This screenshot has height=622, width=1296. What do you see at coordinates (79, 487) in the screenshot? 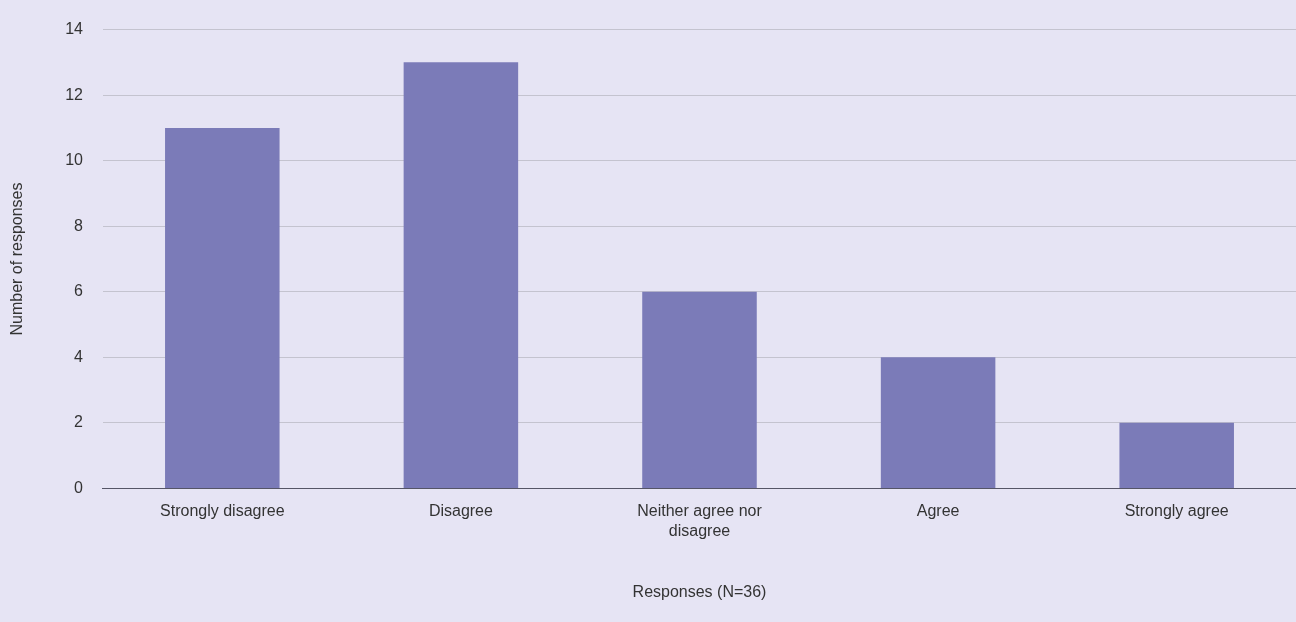
I see `y-tick-label: 0` at bounding box center [79, 487].